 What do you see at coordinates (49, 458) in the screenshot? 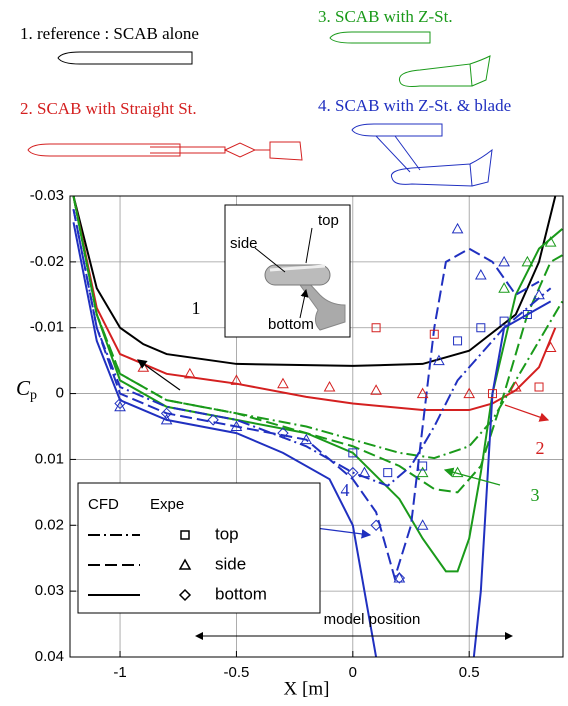
I see `y-tick-label: 0.01` at bounding box center [49, 458].